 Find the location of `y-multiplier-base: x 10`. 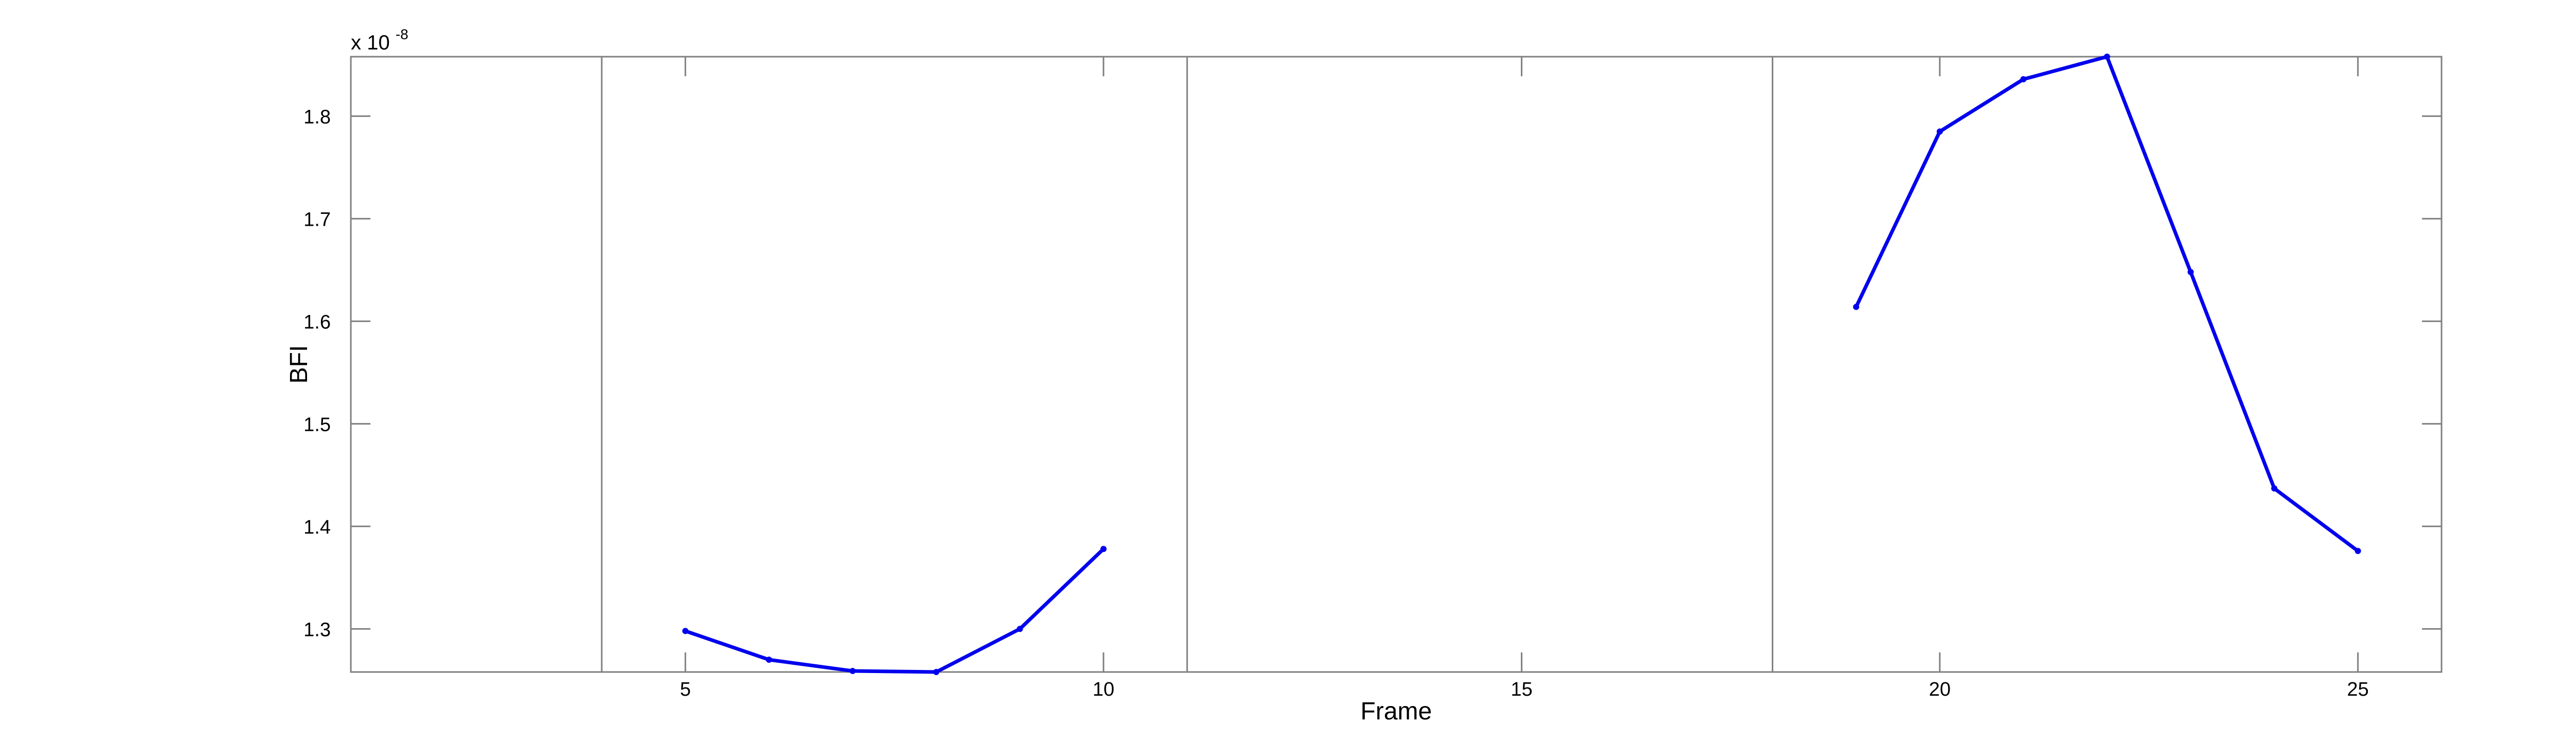

y-multiplier-base: x 10 is located at coordinates (370, 42).